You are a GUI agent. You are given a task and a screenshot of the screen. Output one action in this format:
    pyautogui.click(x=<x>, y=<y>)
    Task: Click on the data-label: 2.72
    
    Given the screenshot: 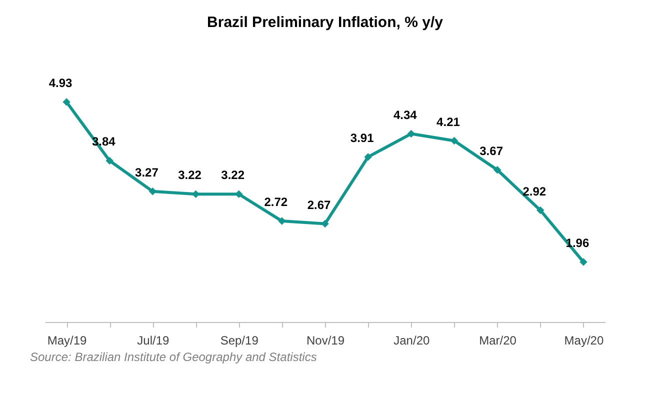 What is the action you would take?
    pyautogui.click(x=276, y=202)
    